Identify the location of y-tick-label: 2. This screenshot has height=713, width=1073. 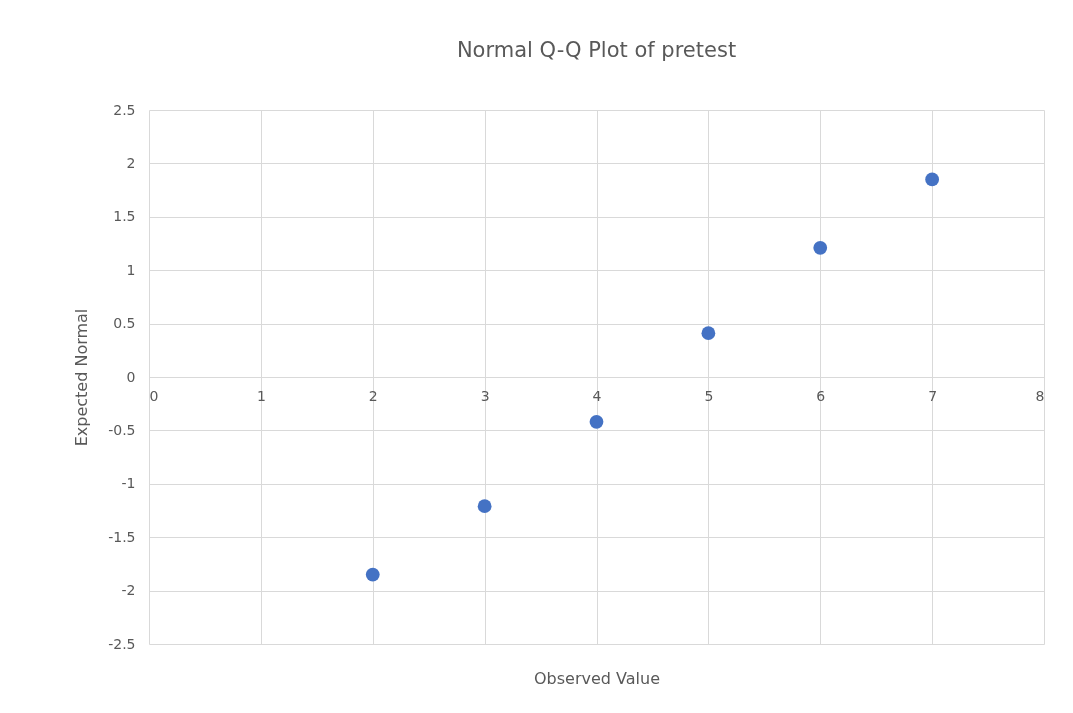
(131, 162).